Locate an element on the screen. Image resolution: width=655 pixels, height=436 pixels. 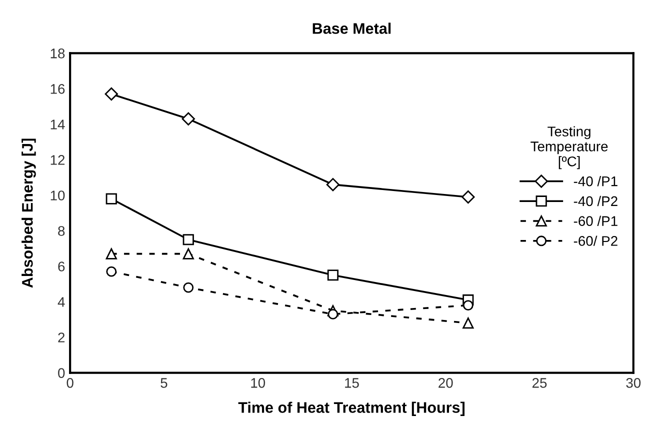
y-tick-label: 16 is located at coordinates (57, 89).